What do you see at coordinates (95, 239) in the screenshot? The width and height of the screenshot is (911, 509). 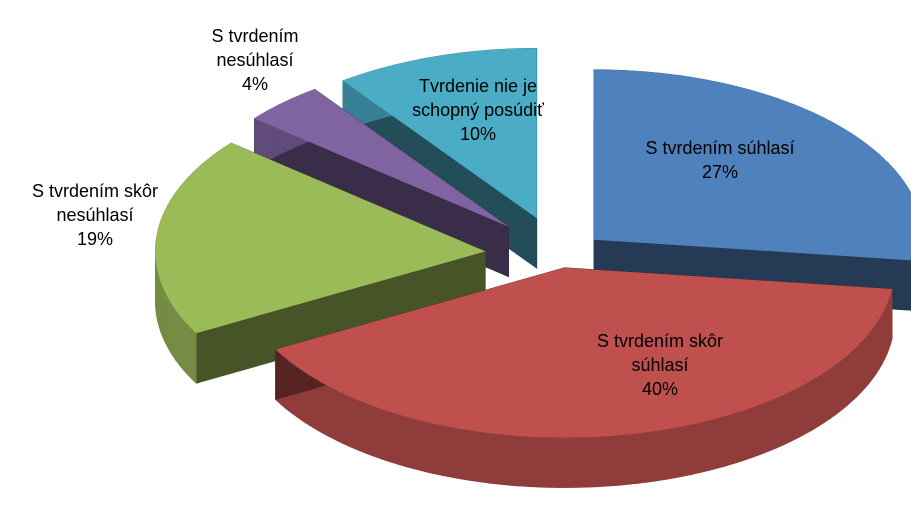 I see `percent-label: 19%` at bounding box center [95, 239].